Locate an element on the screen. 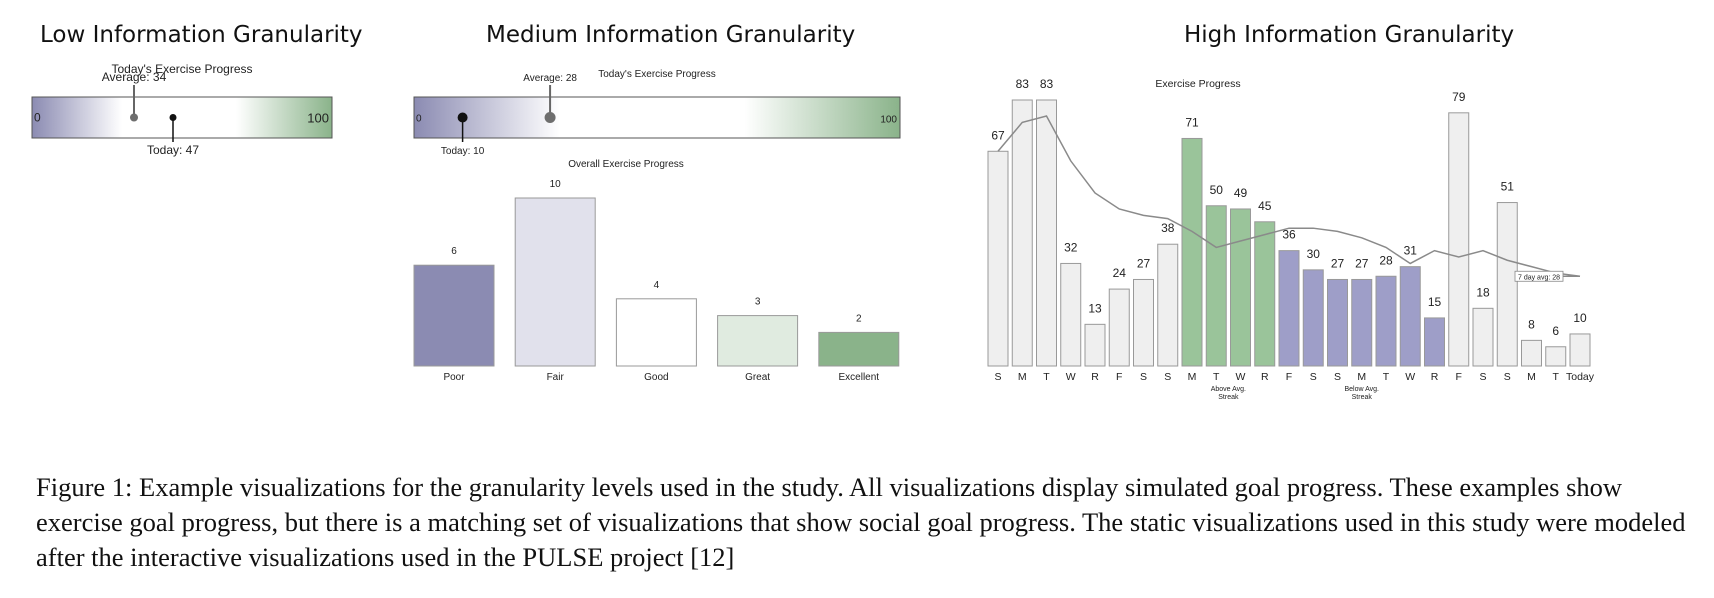  streak-label: Below Avg. is located at coordinates (1361, 389).